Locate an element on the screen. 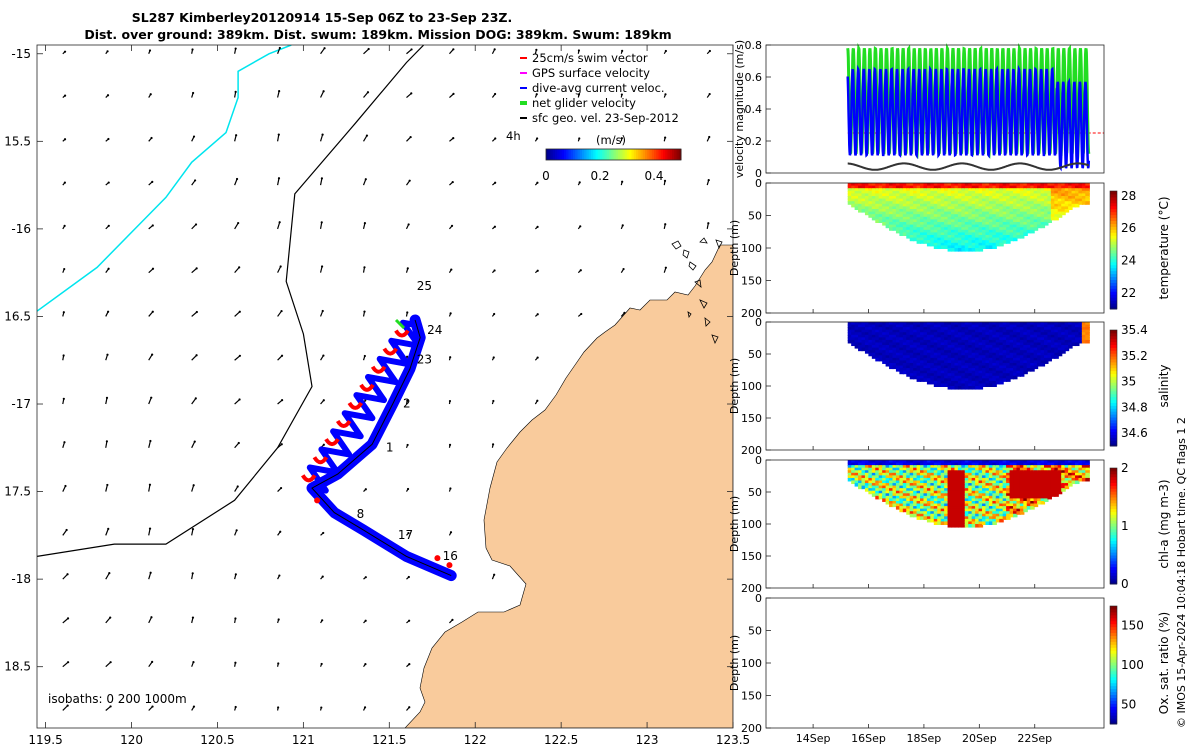 This screenshot has height=750, width=1200. depth-tick-label: 0 is located at coordinates (758, 183).